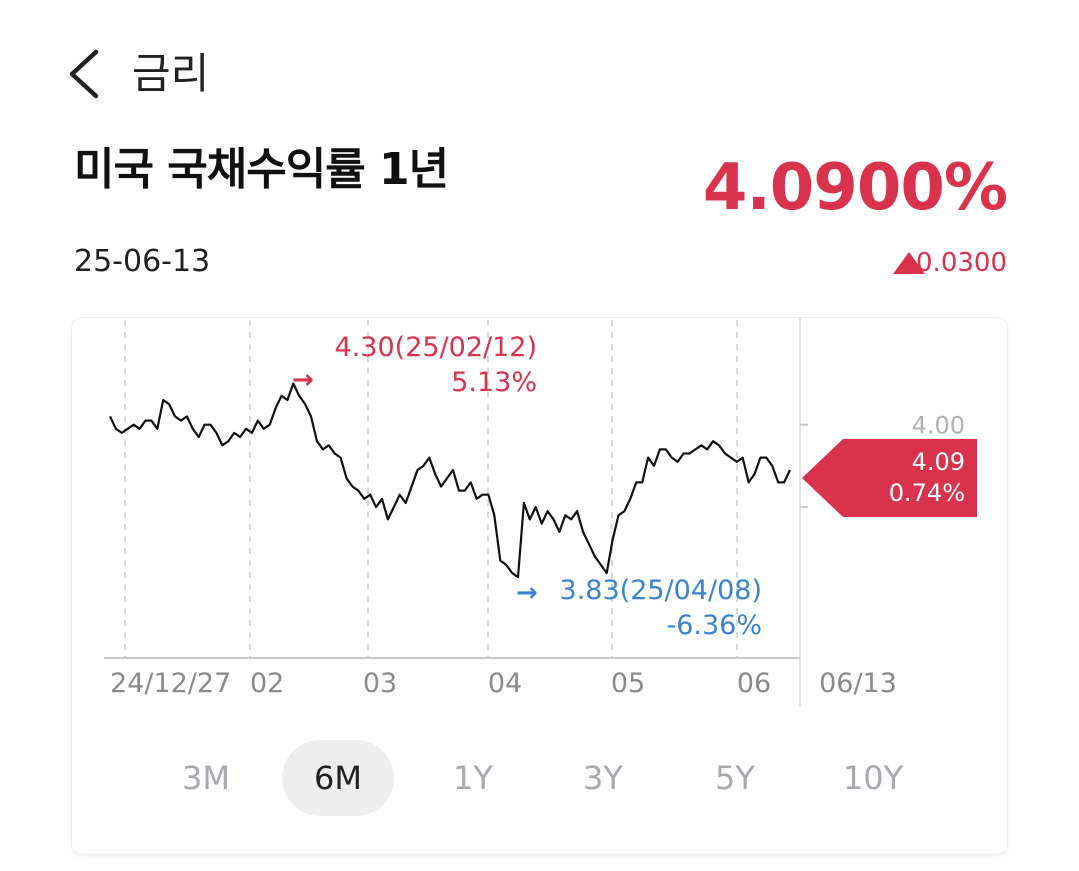 The height and width of the screenshot is (871, 1079). I want to click on price-change: 0.0300, so click(961, 263).